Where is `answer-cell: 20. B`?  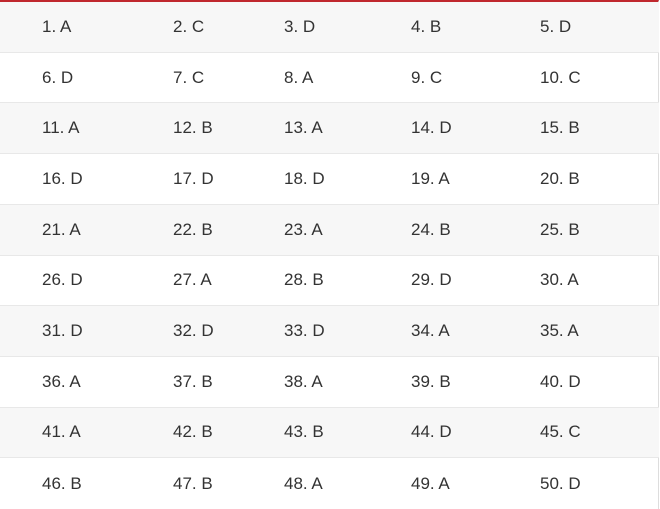
answer-cell: 20. B is located at coordinates (560, 178).